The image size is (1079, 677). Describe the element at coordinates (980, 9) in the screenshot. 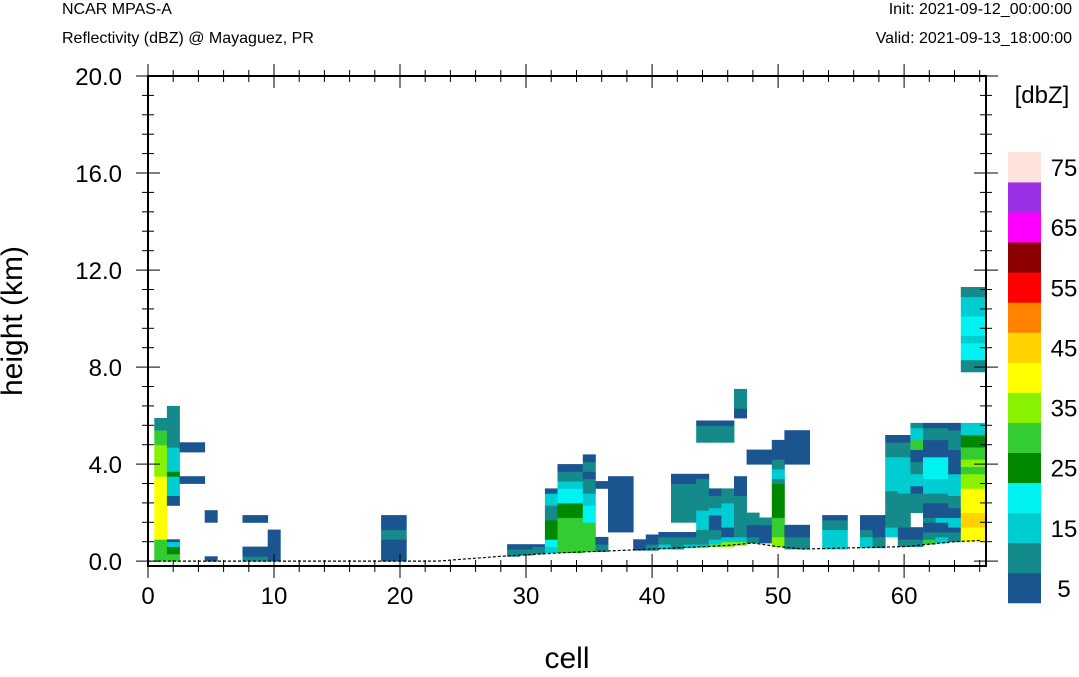

I see `init-time-label: Init: 2021-09-12_00:00:00` at that location.